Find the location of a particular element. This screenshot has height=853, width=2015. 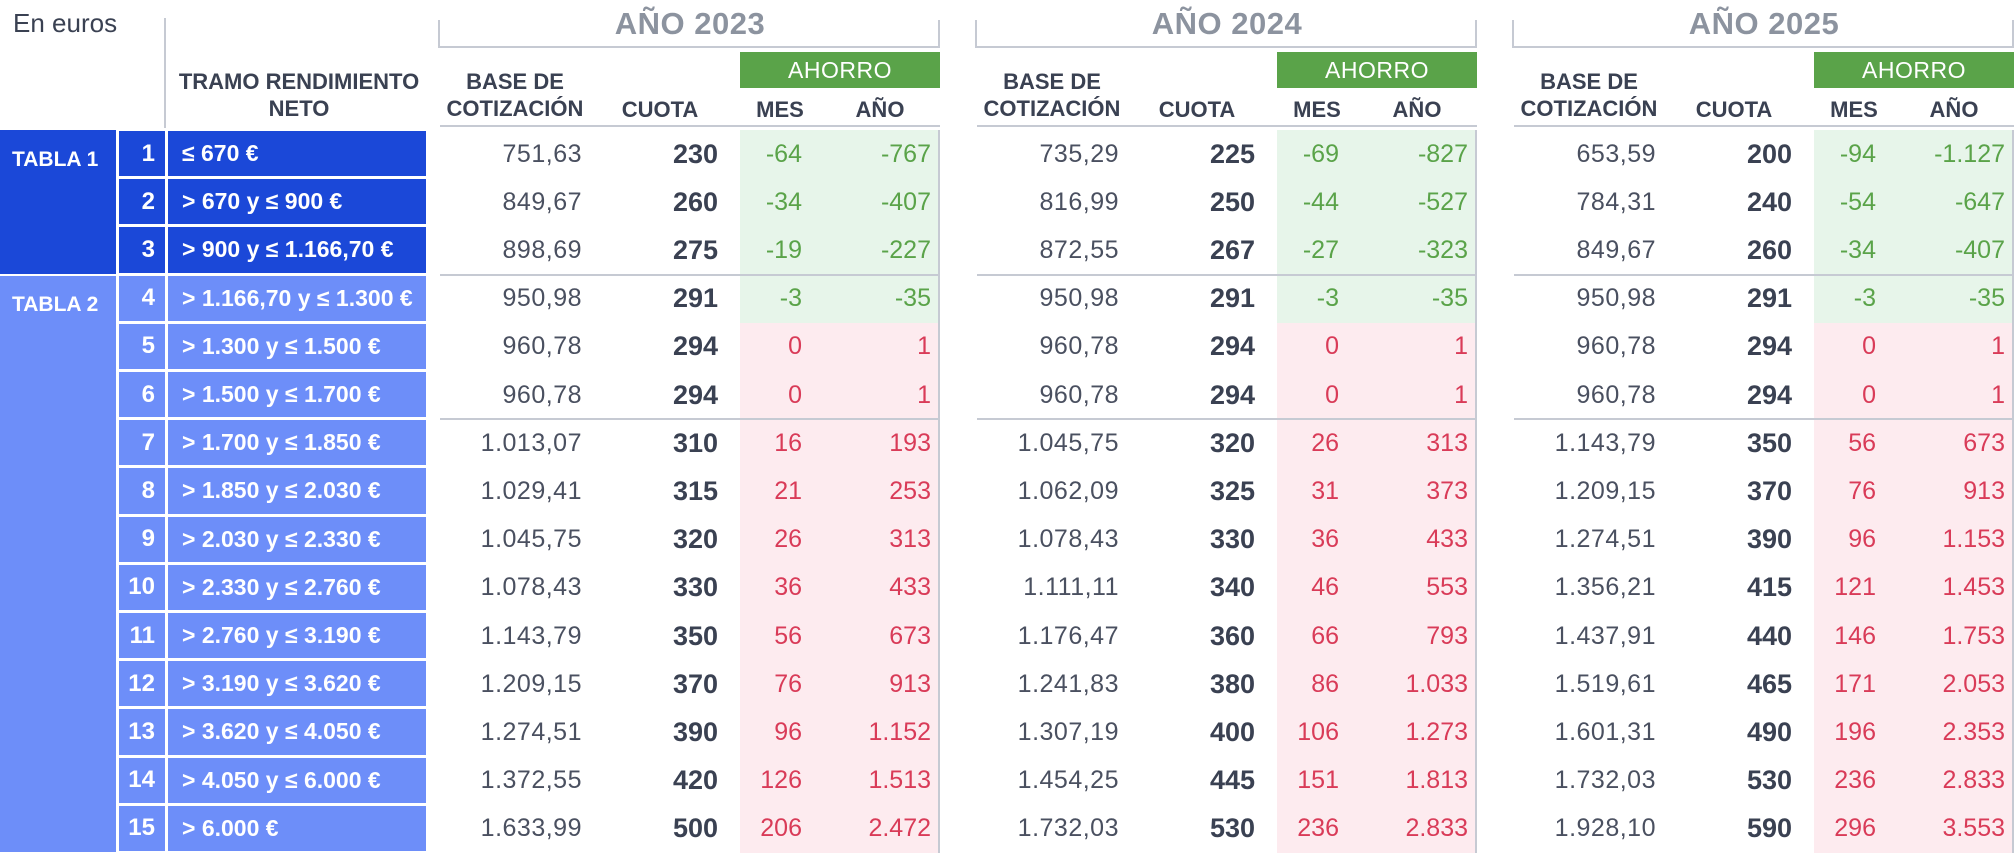

ahorro-mes-value: -19 is located at coordinates (783, 249).